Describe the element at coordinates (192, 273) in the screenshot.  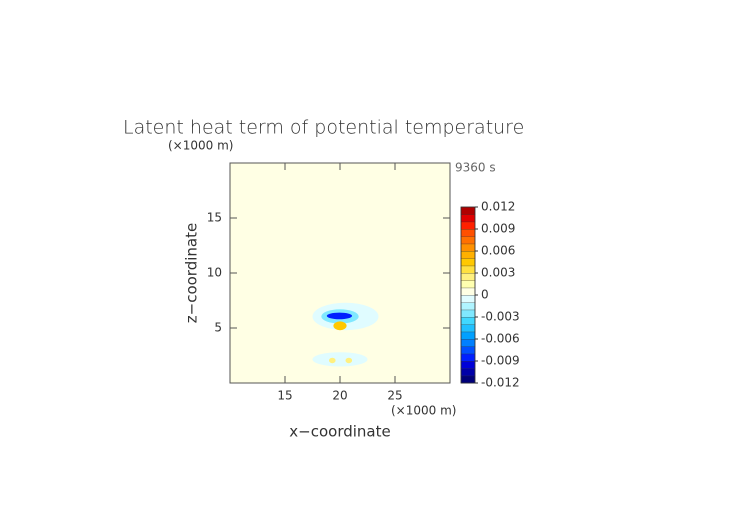
I see `y-axis-label: z−coordinate` at that location.